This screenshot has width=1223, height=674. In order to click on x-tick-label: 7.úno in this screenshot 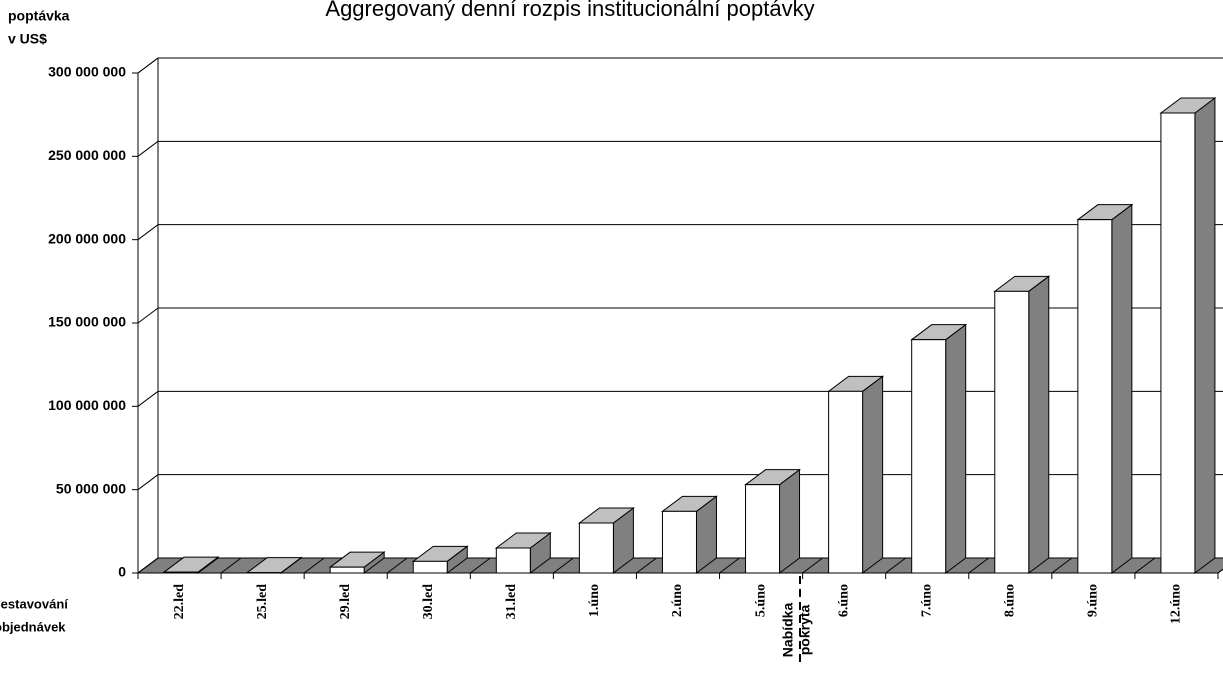, I will do `click(926, 600)`.